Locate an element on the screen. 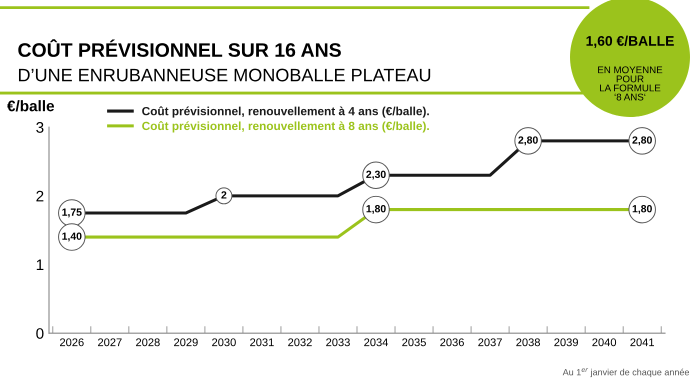  data-label: 2,30 is located at coordinates (376, 175).